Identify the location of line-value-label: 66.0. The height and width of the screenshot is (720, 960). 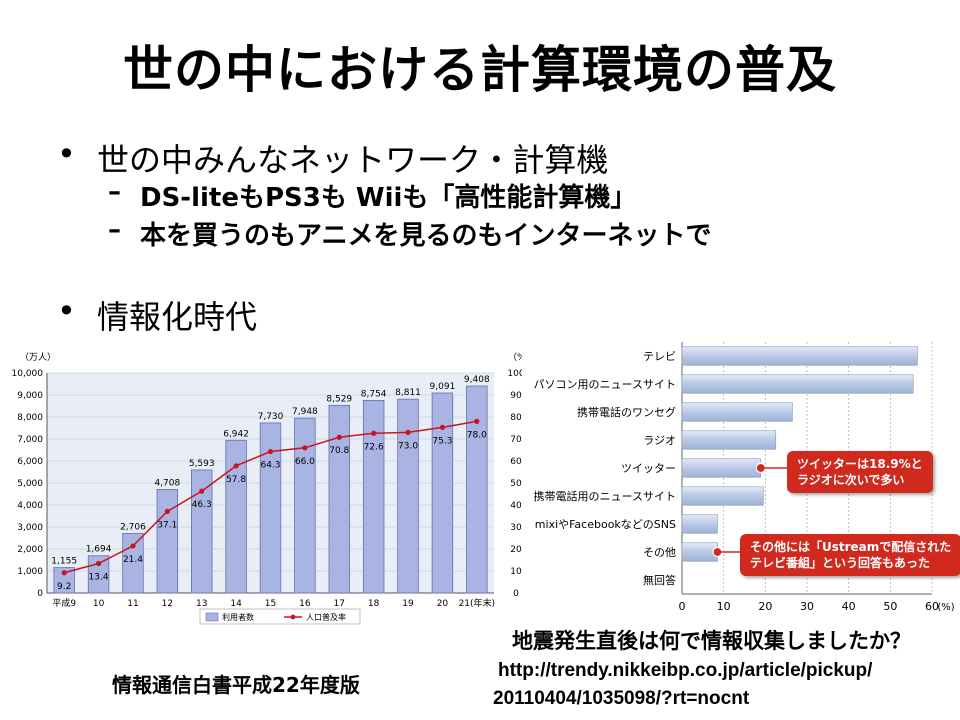
(305, 462).